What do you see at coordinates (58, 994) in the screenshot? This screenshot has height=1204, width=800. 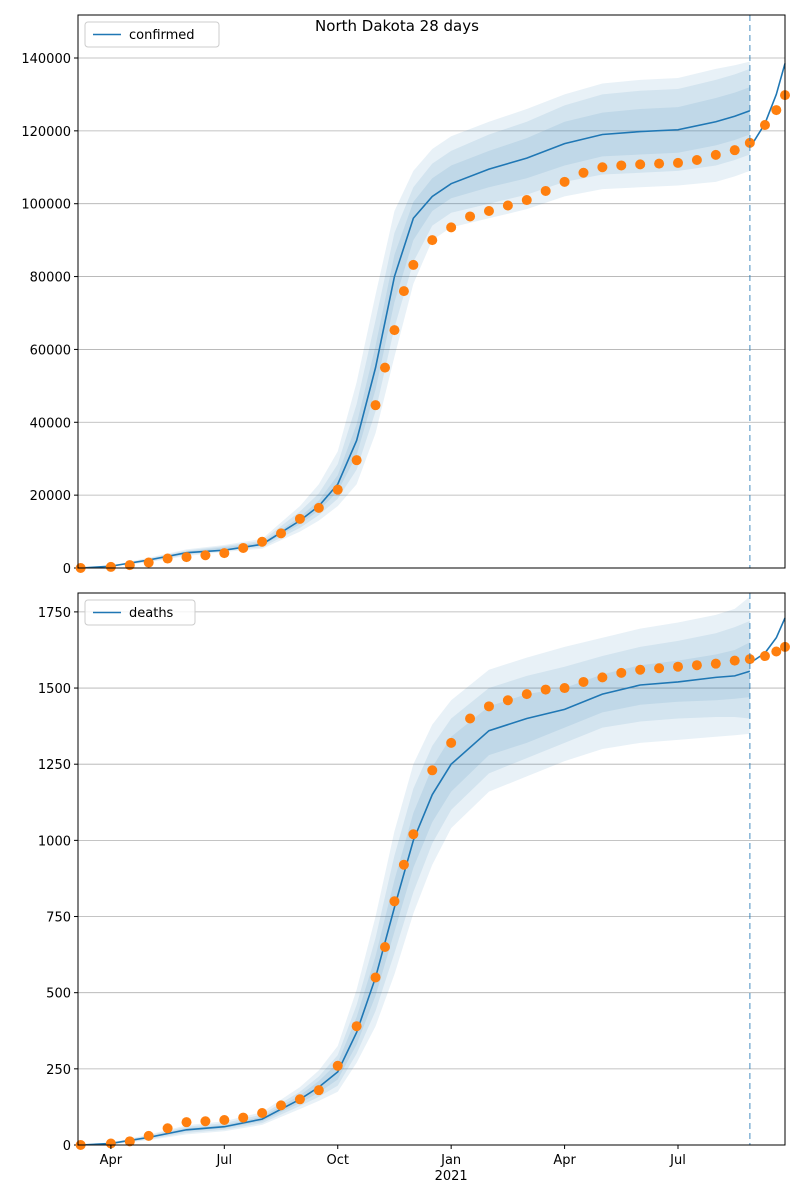 I see `y-tick-label: 500` at bounding box center [58, 994].